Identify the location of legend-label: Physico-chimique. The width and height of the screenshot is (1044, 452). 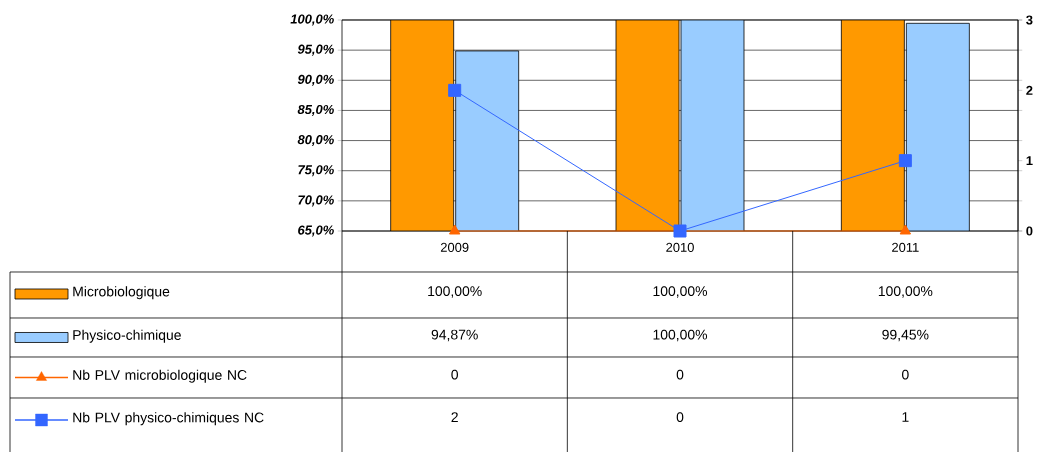
(127, 336).